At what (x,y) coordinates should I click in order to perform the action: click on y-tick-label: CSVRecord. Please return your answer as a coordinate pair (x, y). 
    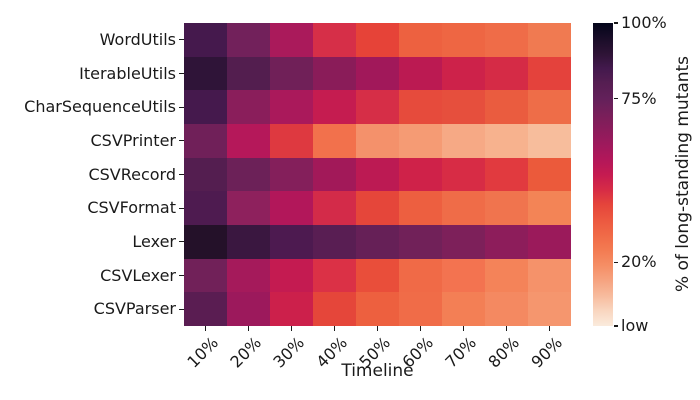
    Looking at the image, I should click on (132, 174).